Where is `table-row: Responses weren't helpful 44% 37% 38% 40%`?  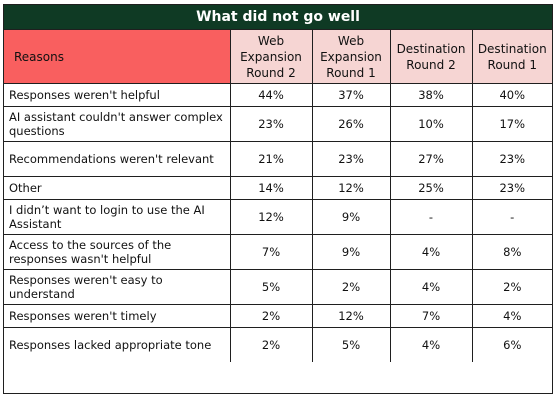 table-row: Responses weren't helpful 44% 37% 38% 40% is located at coordinates (278, 95).